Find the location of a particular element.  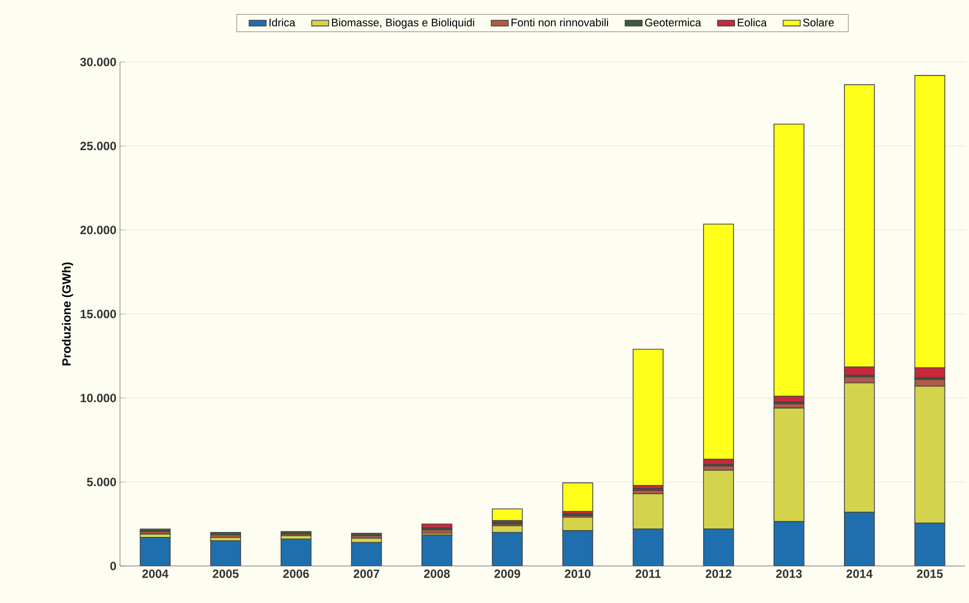

y-tick-label: 10.000 is located at coordinates (98, 398).